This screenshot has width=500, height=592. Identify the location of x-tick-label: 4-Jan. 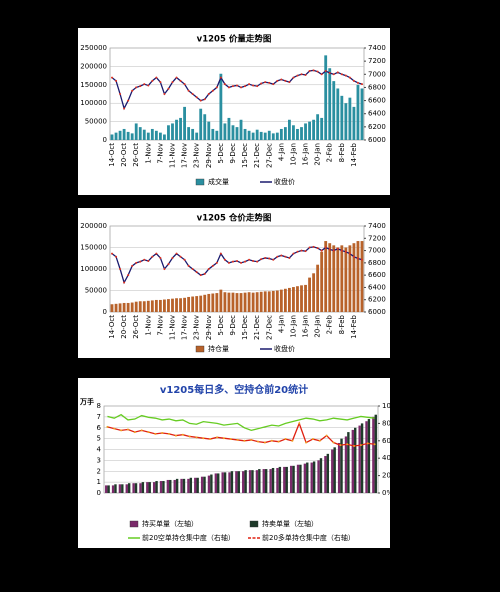
(281, 152).